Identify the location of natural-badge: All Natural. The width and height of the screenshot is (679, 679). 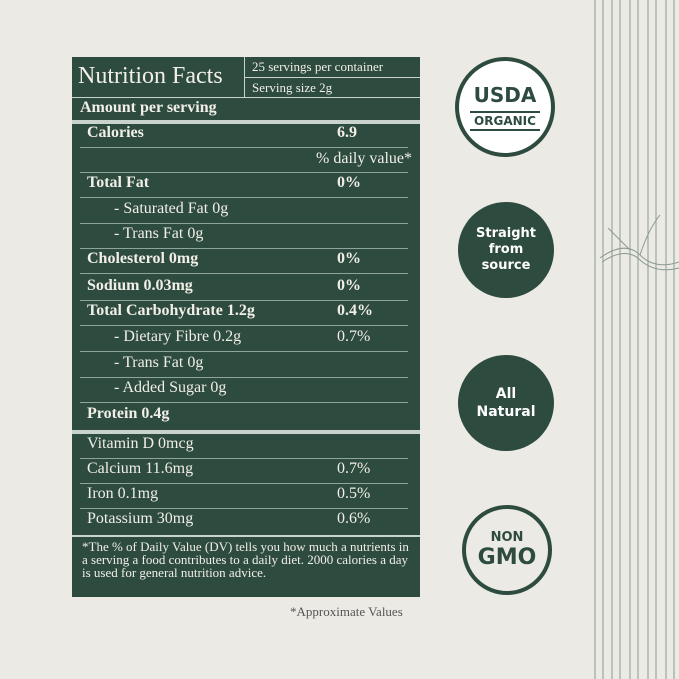
(506, 403).